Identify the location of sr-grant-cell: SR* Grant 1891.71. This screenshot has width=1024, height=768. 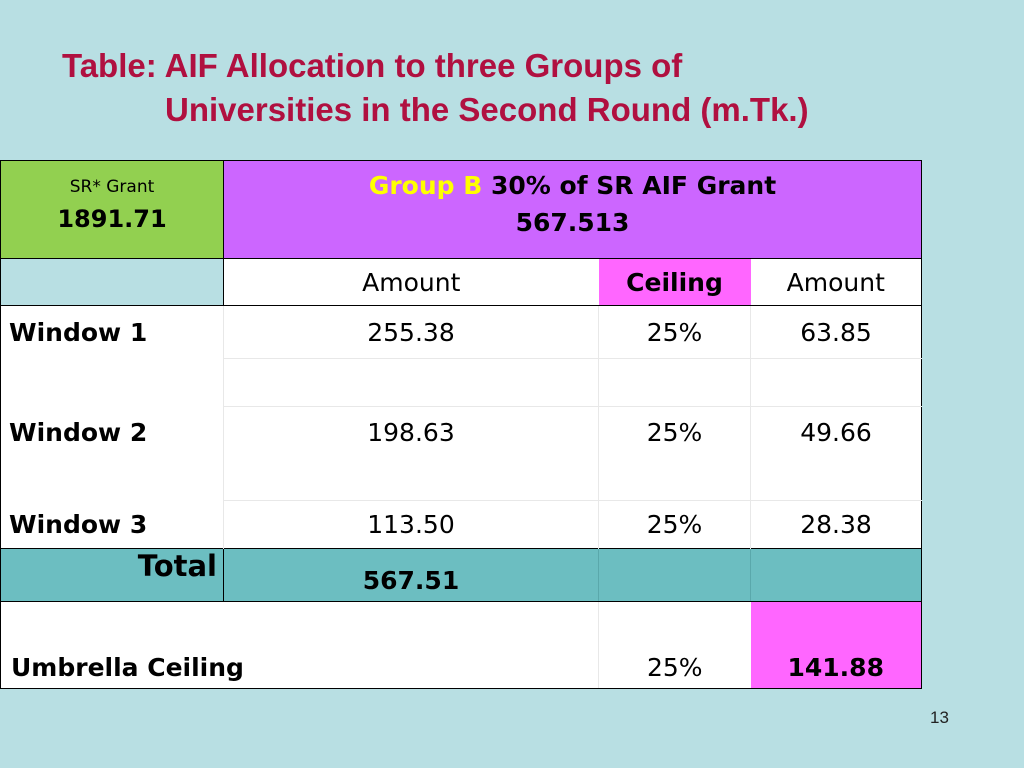
(112, 209).